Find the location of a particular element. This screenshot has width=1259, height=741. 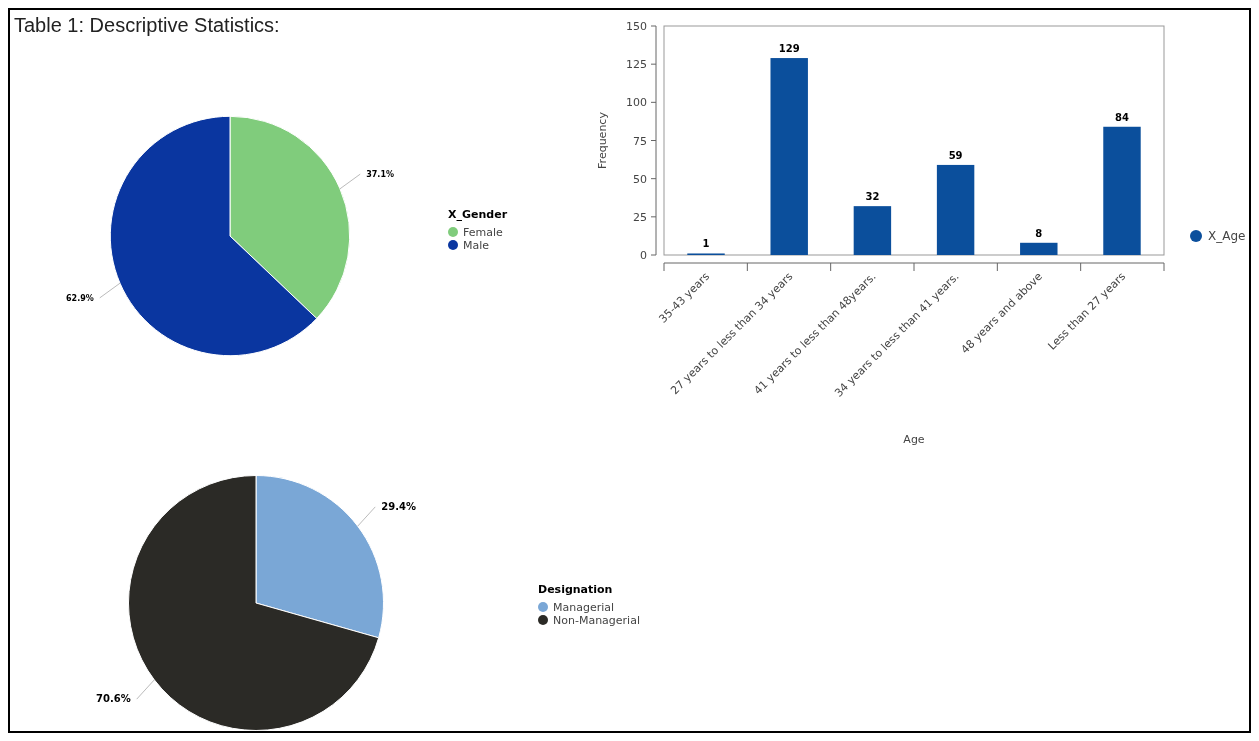

legend-title: X_Gender is located at coordinates (478, 214).